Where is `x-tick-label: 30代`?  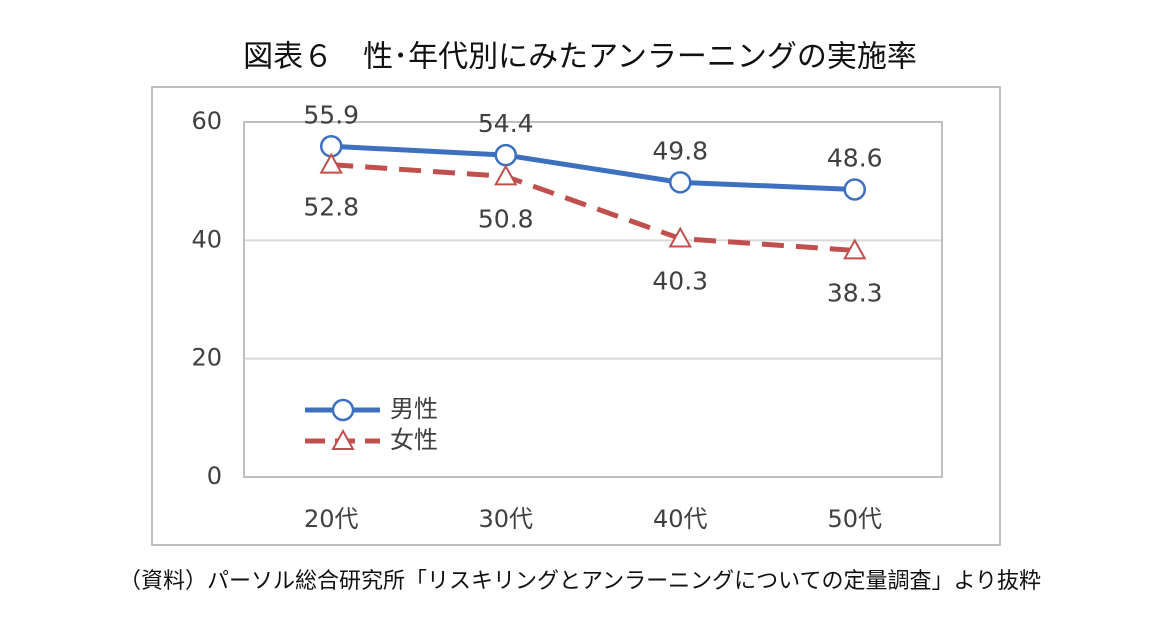
x-tick-label: 30代 is located at coordinates (505, 519).